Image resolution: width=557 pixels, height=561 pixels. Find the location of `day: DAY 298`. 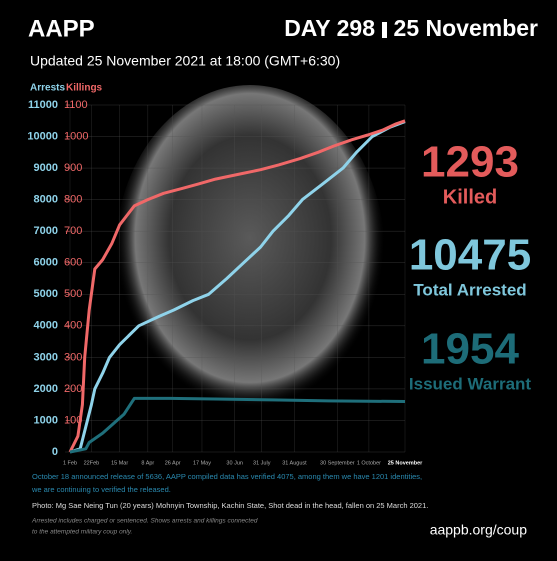

day: DAY 298 is located at coordinates (329, 28).